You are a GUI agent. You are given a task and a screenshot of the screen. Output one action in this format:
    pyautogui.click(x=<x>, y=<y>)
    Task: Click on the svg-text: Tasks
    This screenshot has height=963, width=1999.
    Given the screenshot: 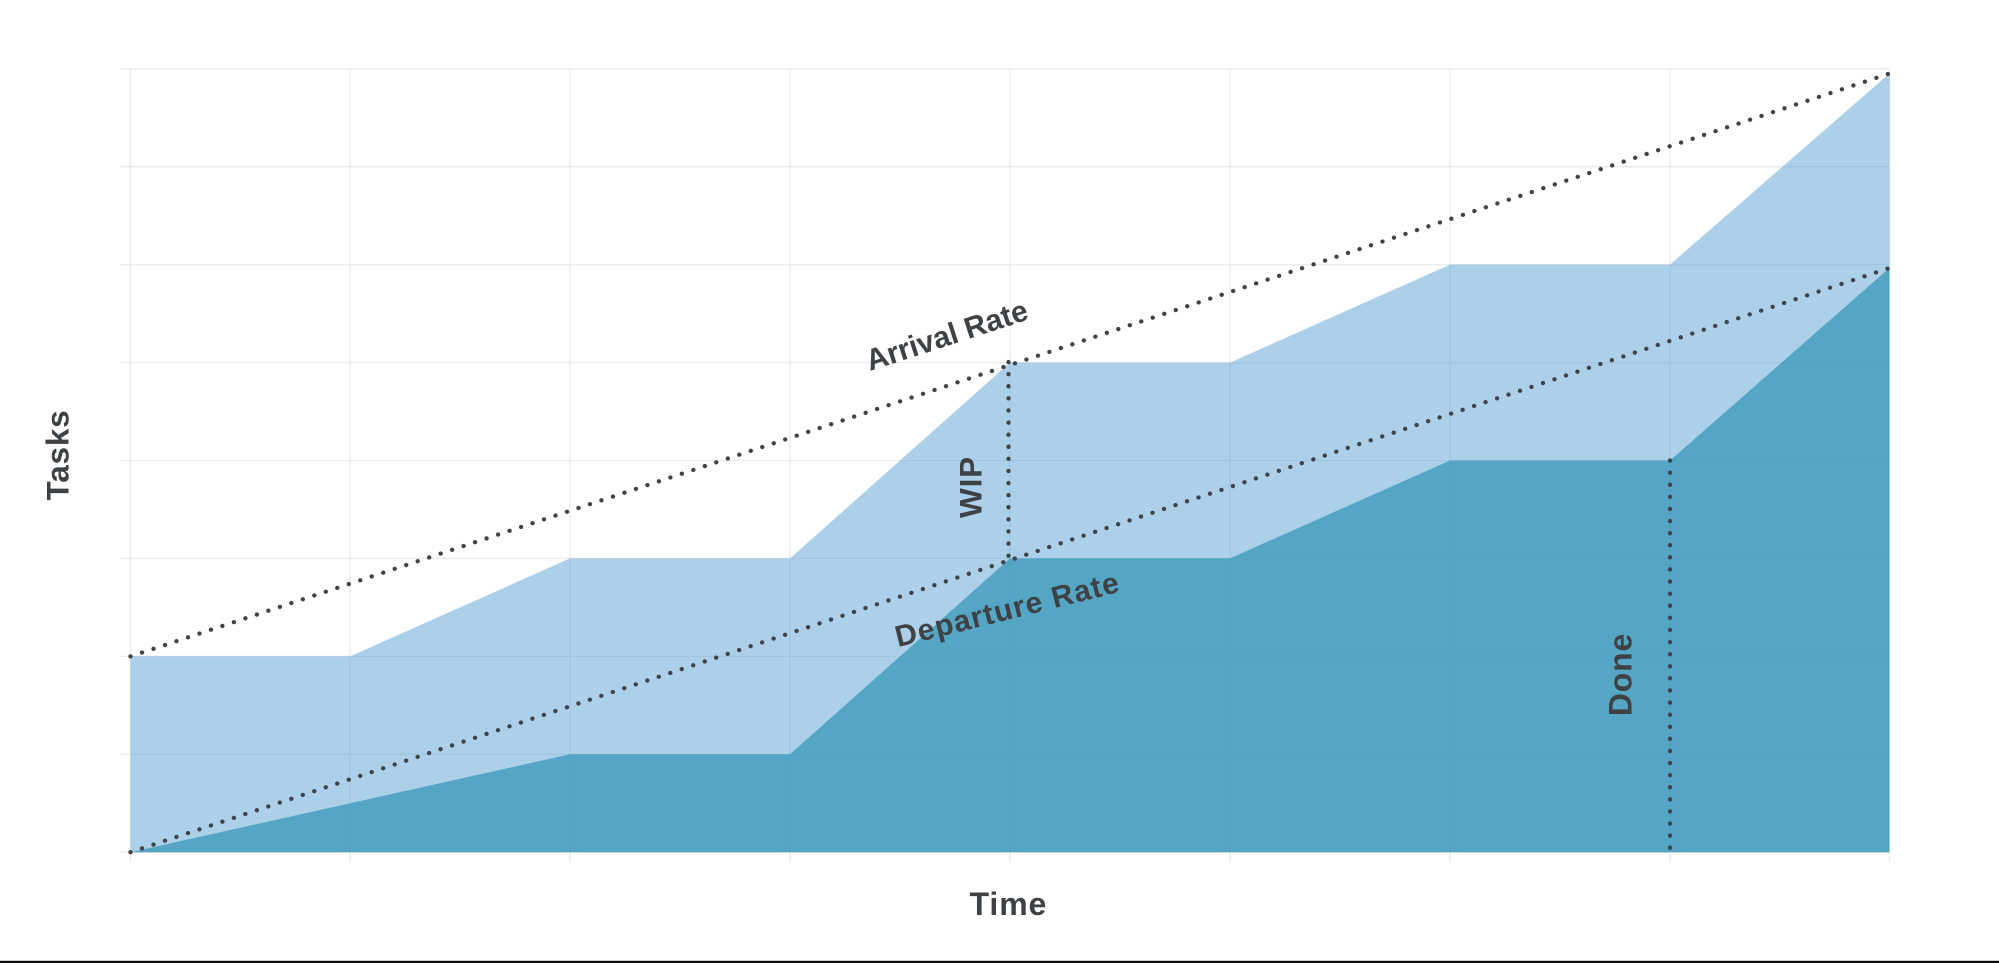 What is the action you would take?
    pyautogui.click(x=58, y=455)
    